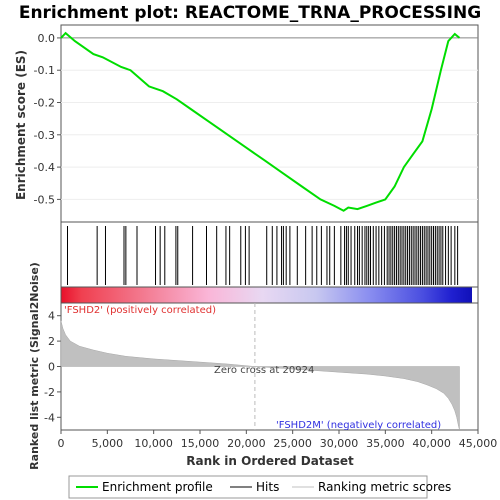  I want to click on negative-correlation-label: 'FSHD2M' (negatively correlated), so click(358, 425).